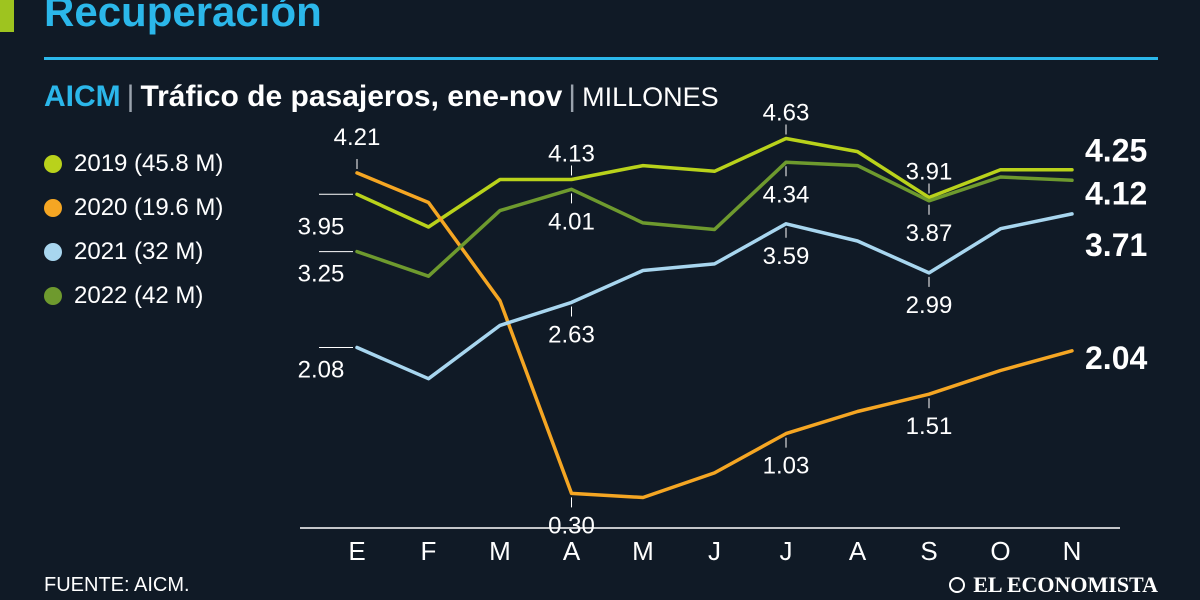  Describe the element at coordinates (429, 551) in the screenshot. I see `x-tick-label: F` at that location.